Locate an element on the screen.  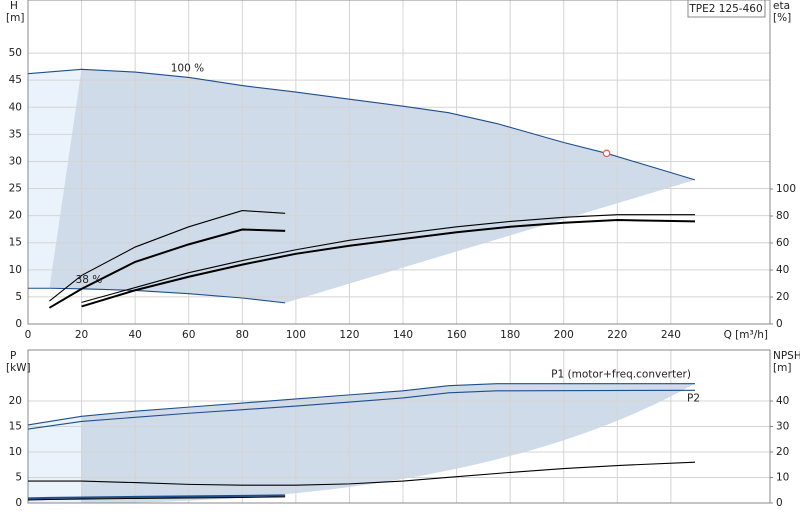
curve-label: P2 is located at coordinates (693, 398).